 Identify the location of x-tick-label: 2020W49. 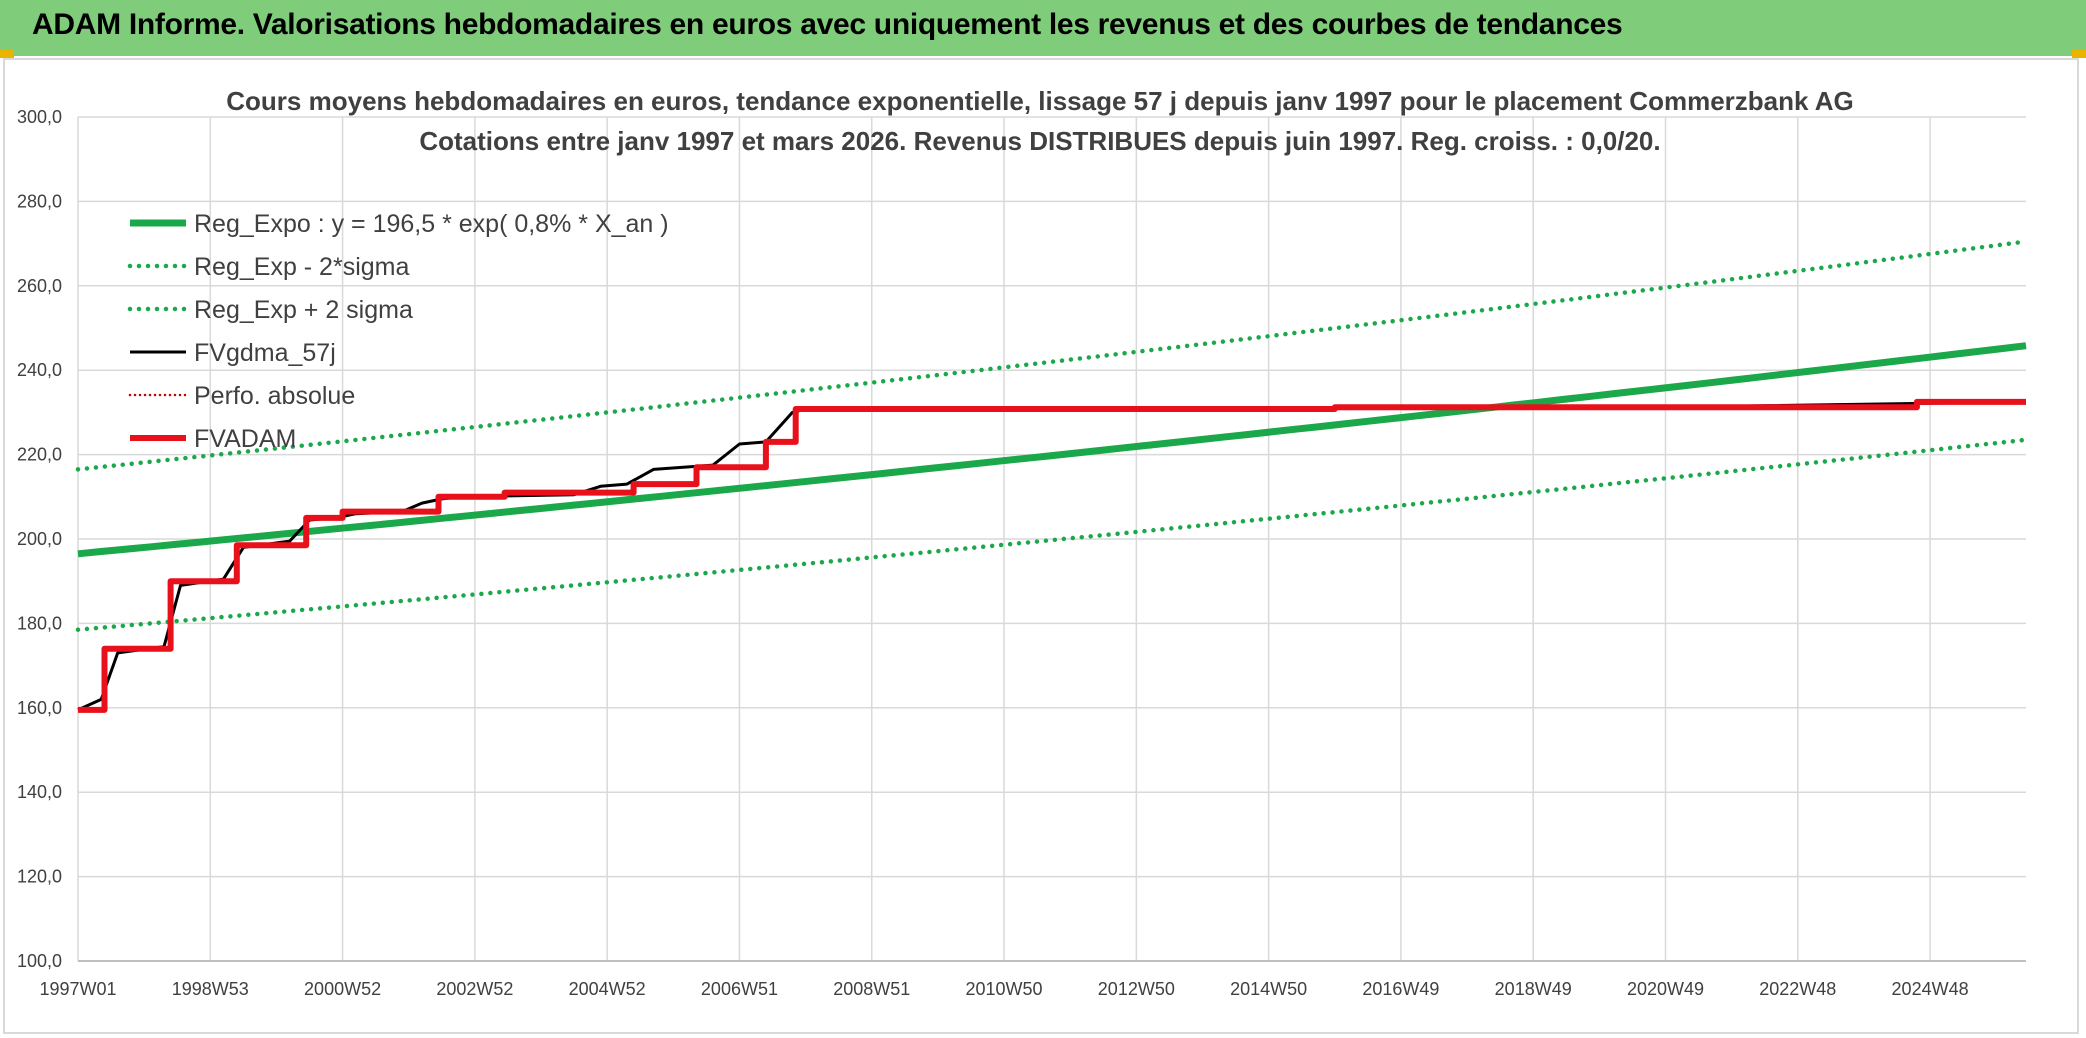
(1665, 989).